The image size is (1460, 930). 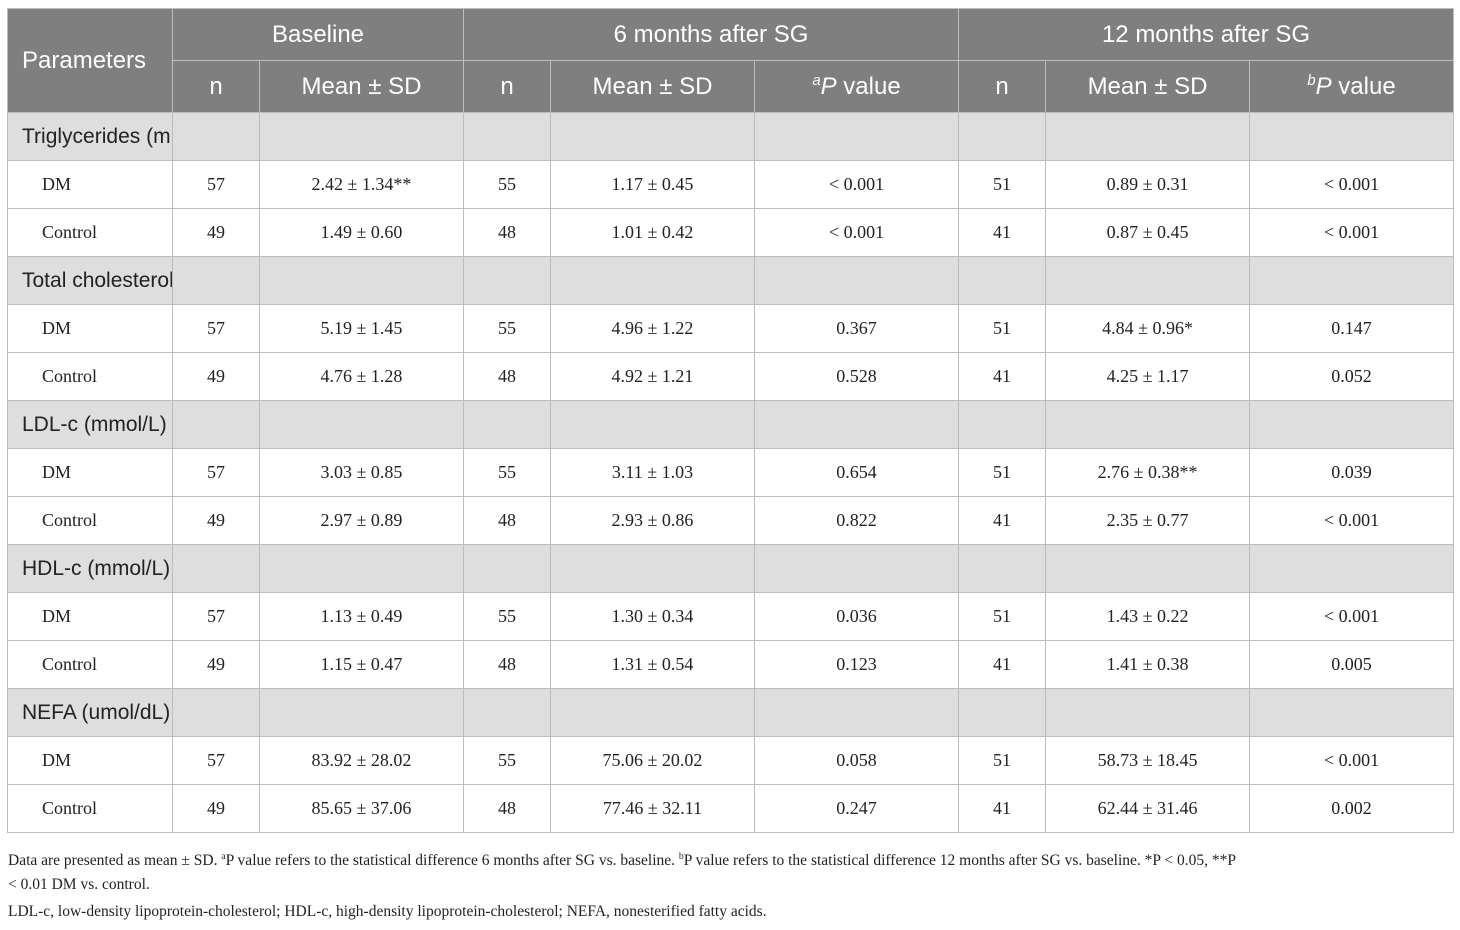 What do you see at coordinates (652, 86) in the screenshot?
I see `six-months-mean-header: Mean ± SD` at bounding box center [652, 86].